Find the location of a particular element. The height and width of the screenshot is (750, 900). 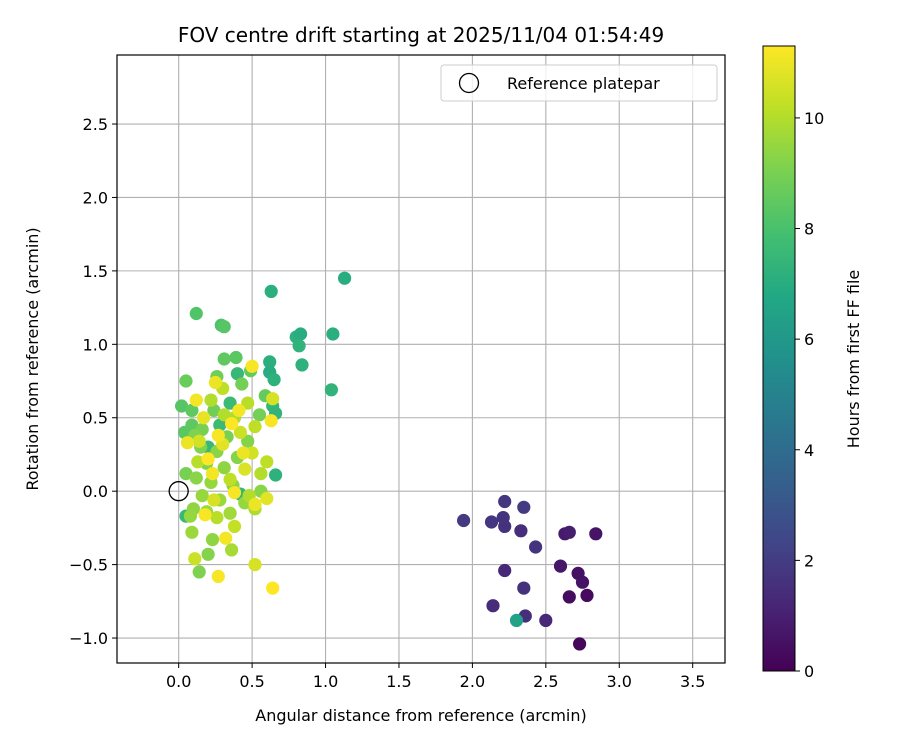

y-tick-label: 0.5 is located at coordinates (95, 418).